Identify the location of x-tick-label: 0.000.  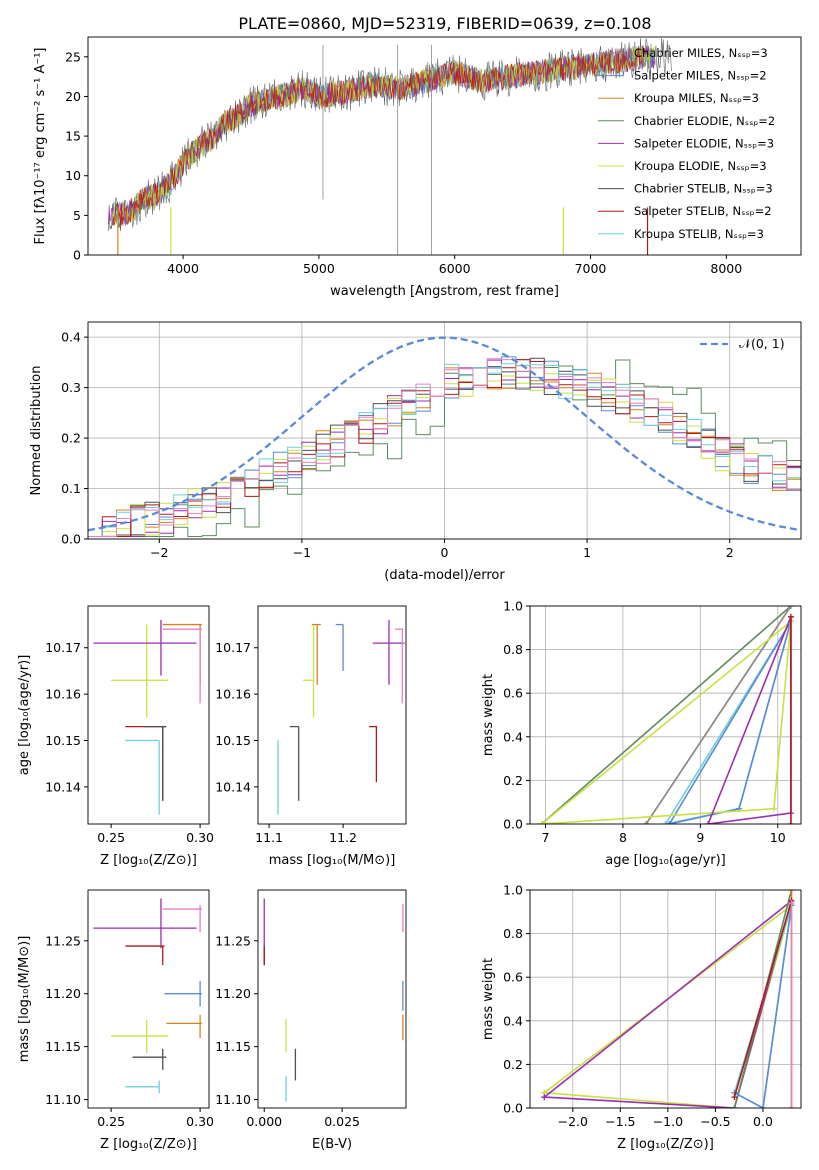
(264, 1121).